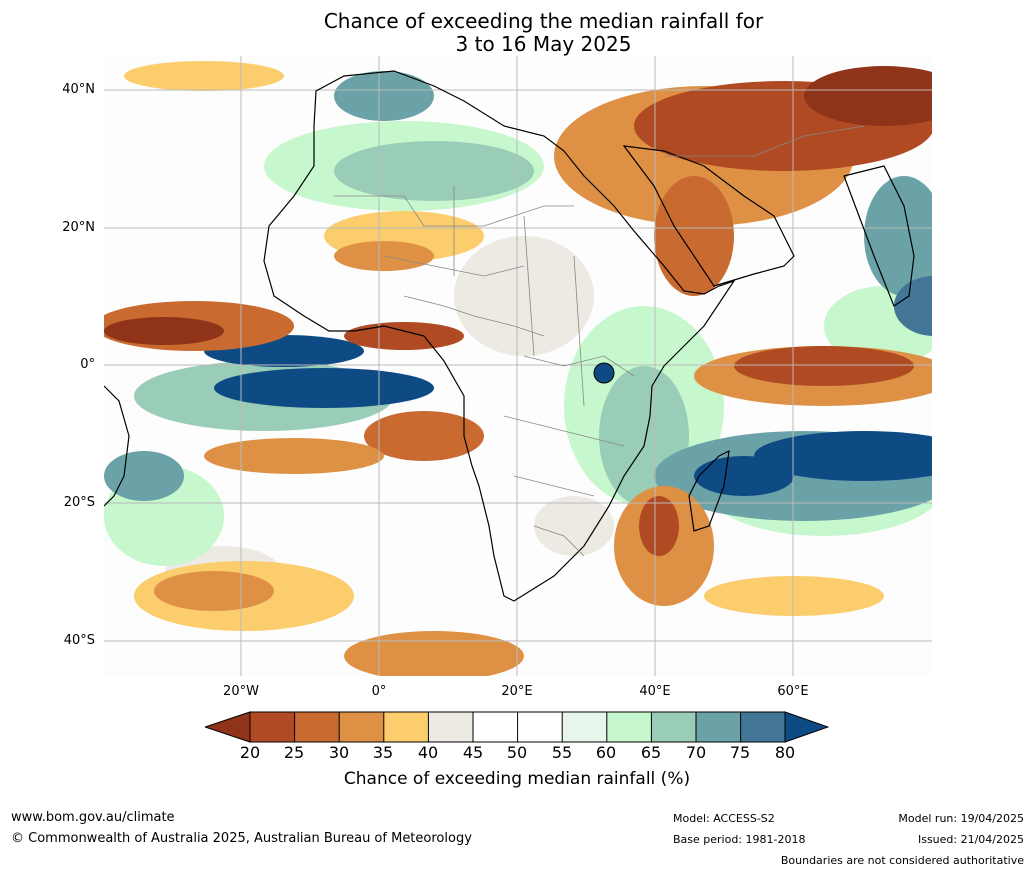 The width and height of the screenshot is (1035, 873). What do you see at coordinates (294, 752) in the screenshot?
I see `colorbar-tick: 25` at bounding box center [294, 752].